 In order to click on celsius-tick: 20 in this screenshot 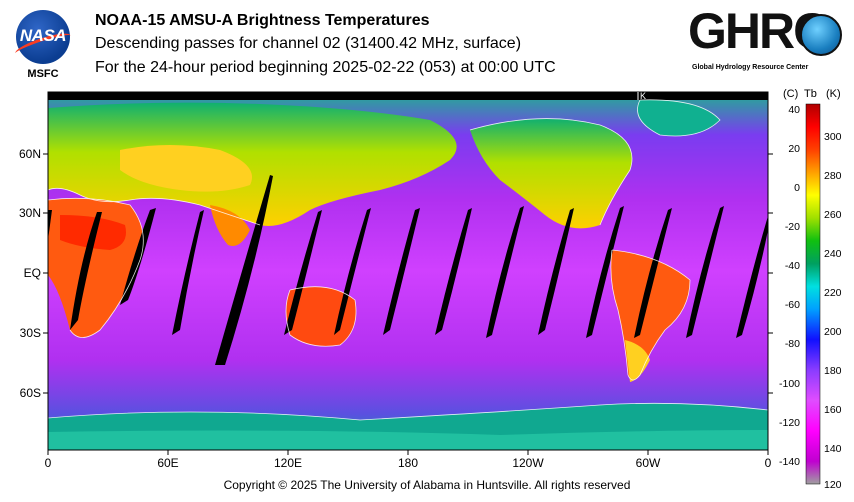, I will do `click(794, 149)`.